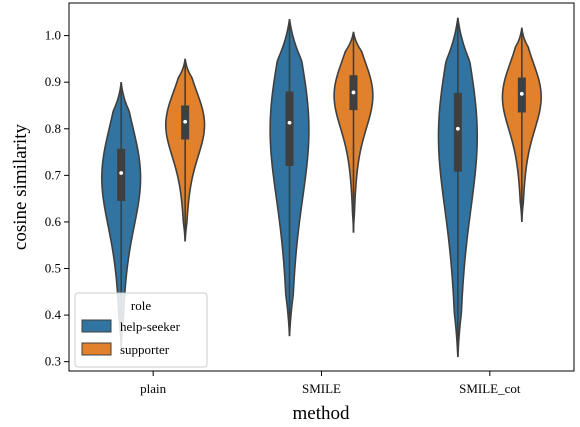 The height and width of the screenshot is (427, 580). What do you see at coordinates (153, 388) in the screenshot?
I see `x-tick-label-plain: plain` at bounding box center [153, 388].